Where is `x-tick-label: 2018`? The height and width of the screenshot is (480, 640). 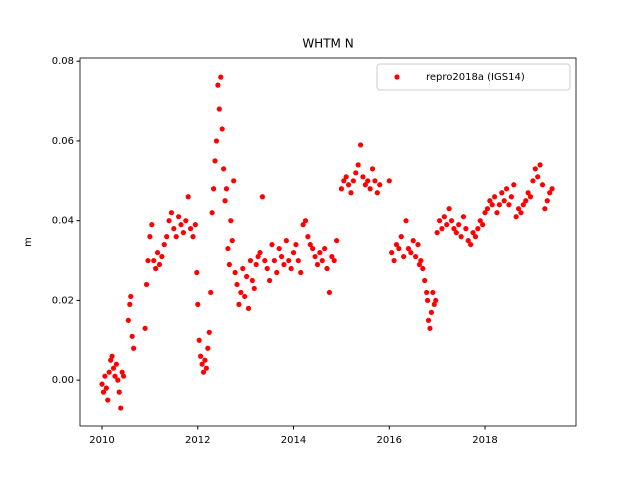
x-tick-label: 2018 is located at coordinates (484, 440).